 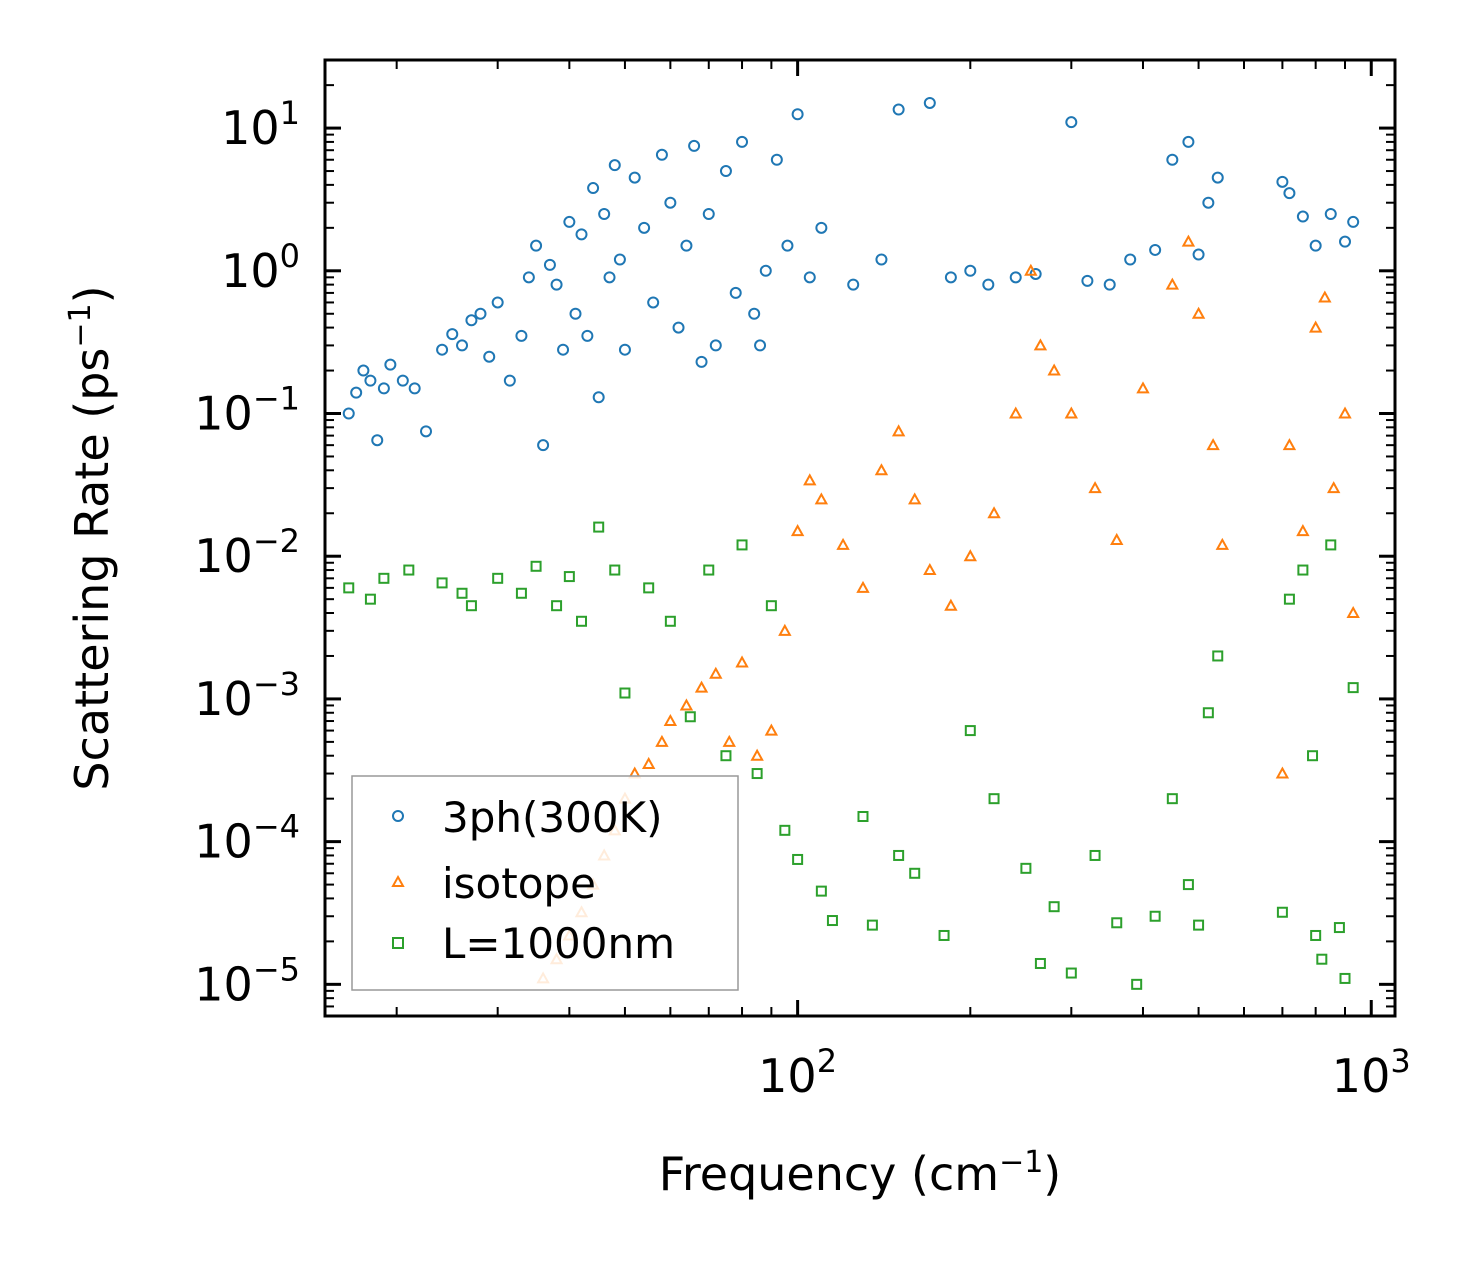 What do you see at coordinates (247, 410) in the screenshot?
I see `y-tick-label: 10⁻¹` at bounding box center [247, 410].